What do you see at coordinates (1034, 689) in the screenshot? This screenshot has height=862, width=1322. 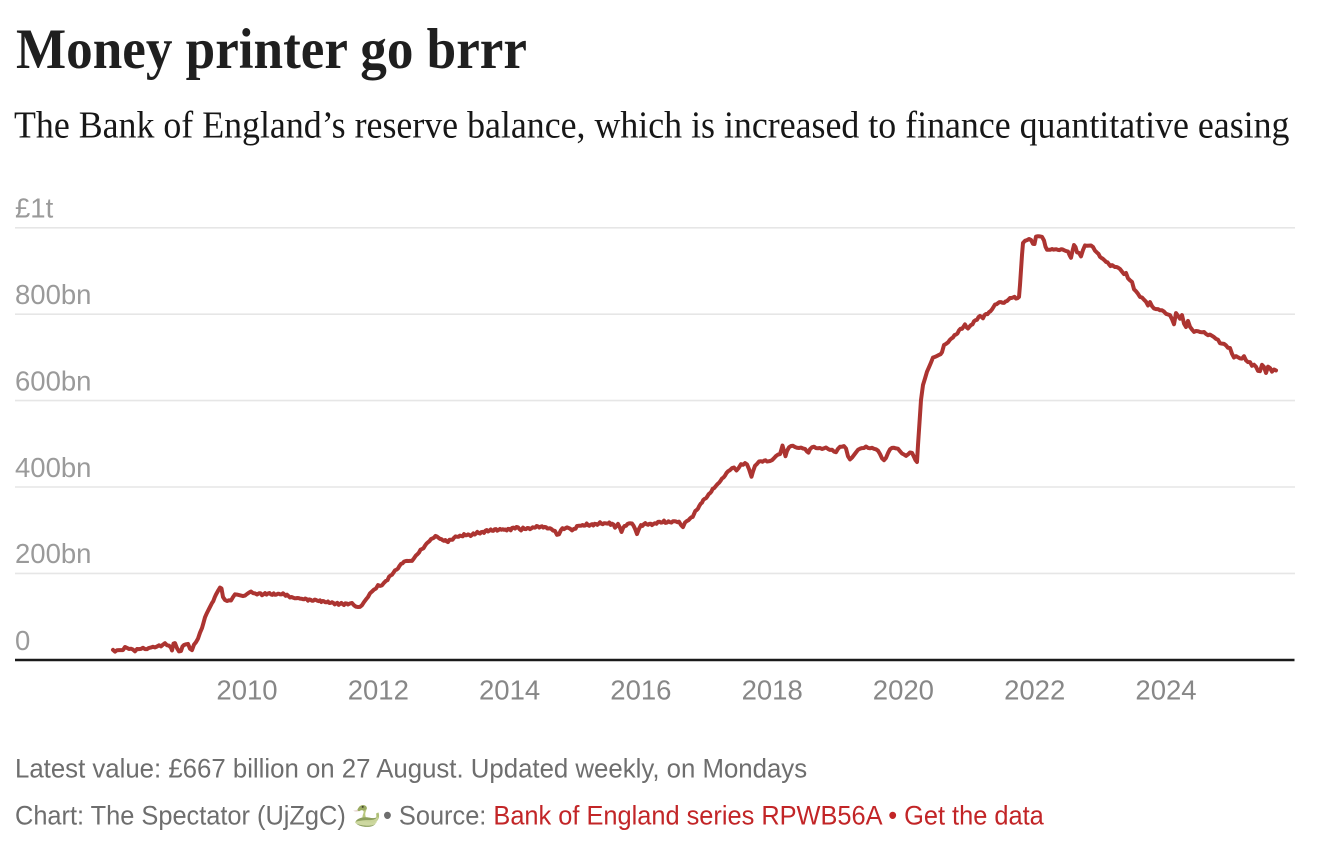 I see `svg-text: 2022` at bounding box center [1034, 689].